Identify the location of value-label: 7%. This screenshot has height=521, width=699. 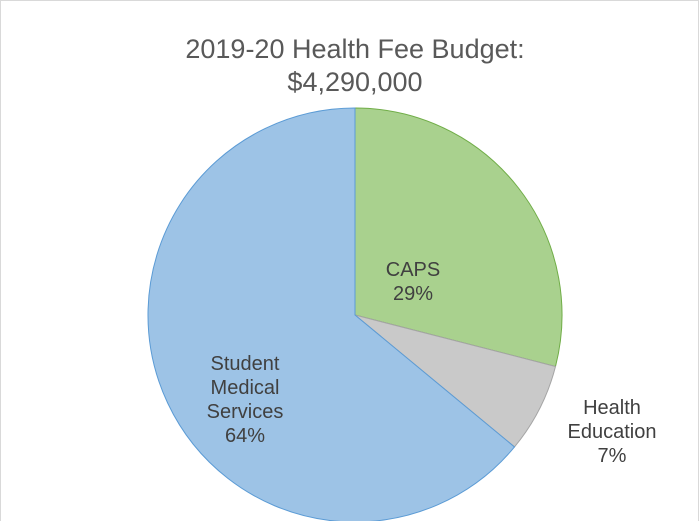
(612, 456).